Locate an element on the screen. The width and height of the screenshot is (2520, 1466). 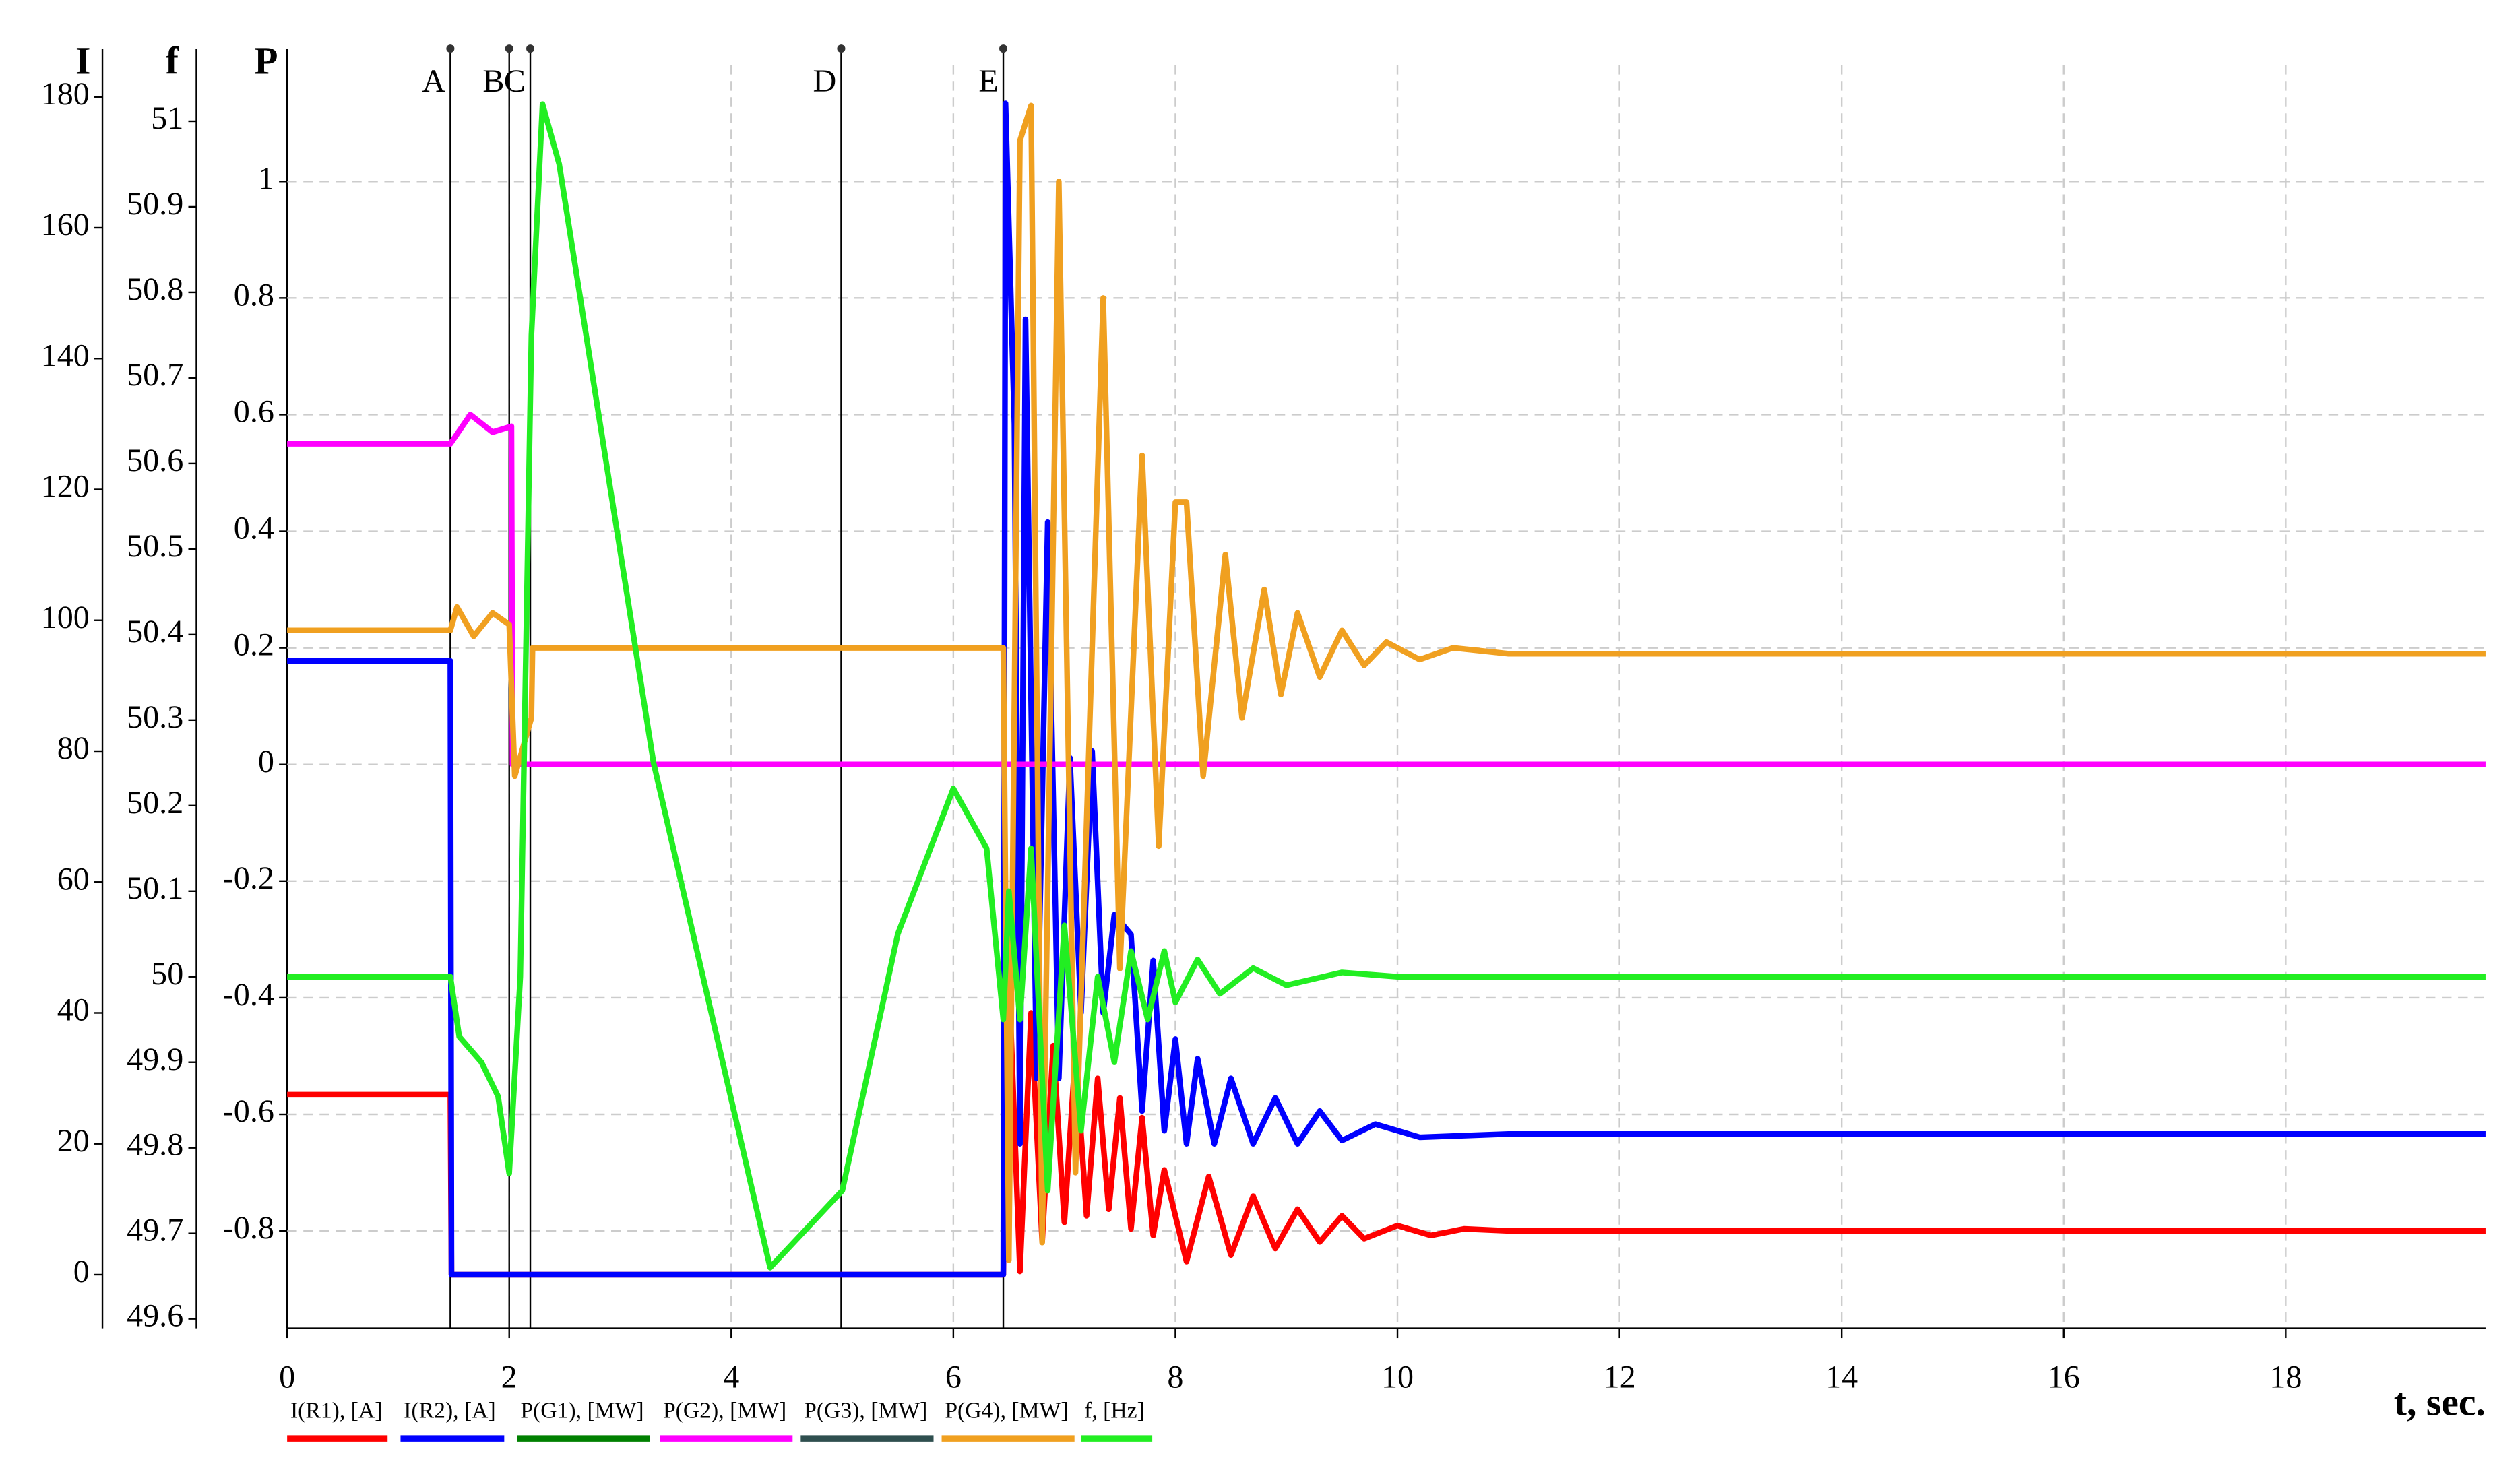
legend-label: P(G1), [MW] is located at coordinates (582, 1410).